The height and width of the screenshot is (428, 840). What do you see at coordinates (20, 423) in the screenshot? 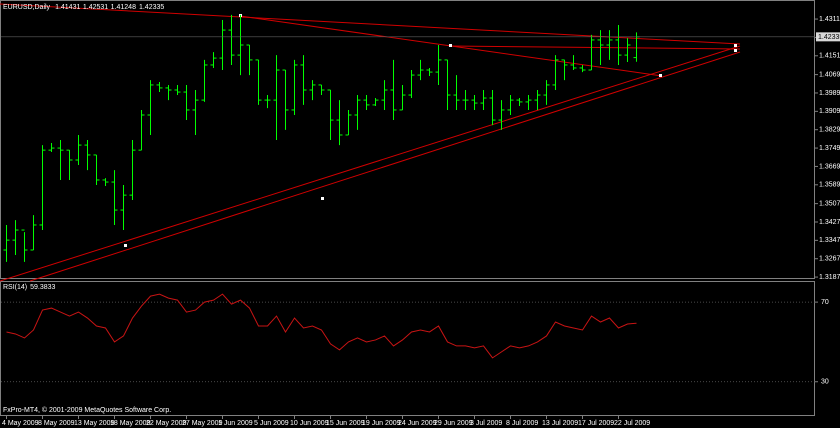
I see `x-tick-label: 4 May 2009` at bounding box center [20, 423].